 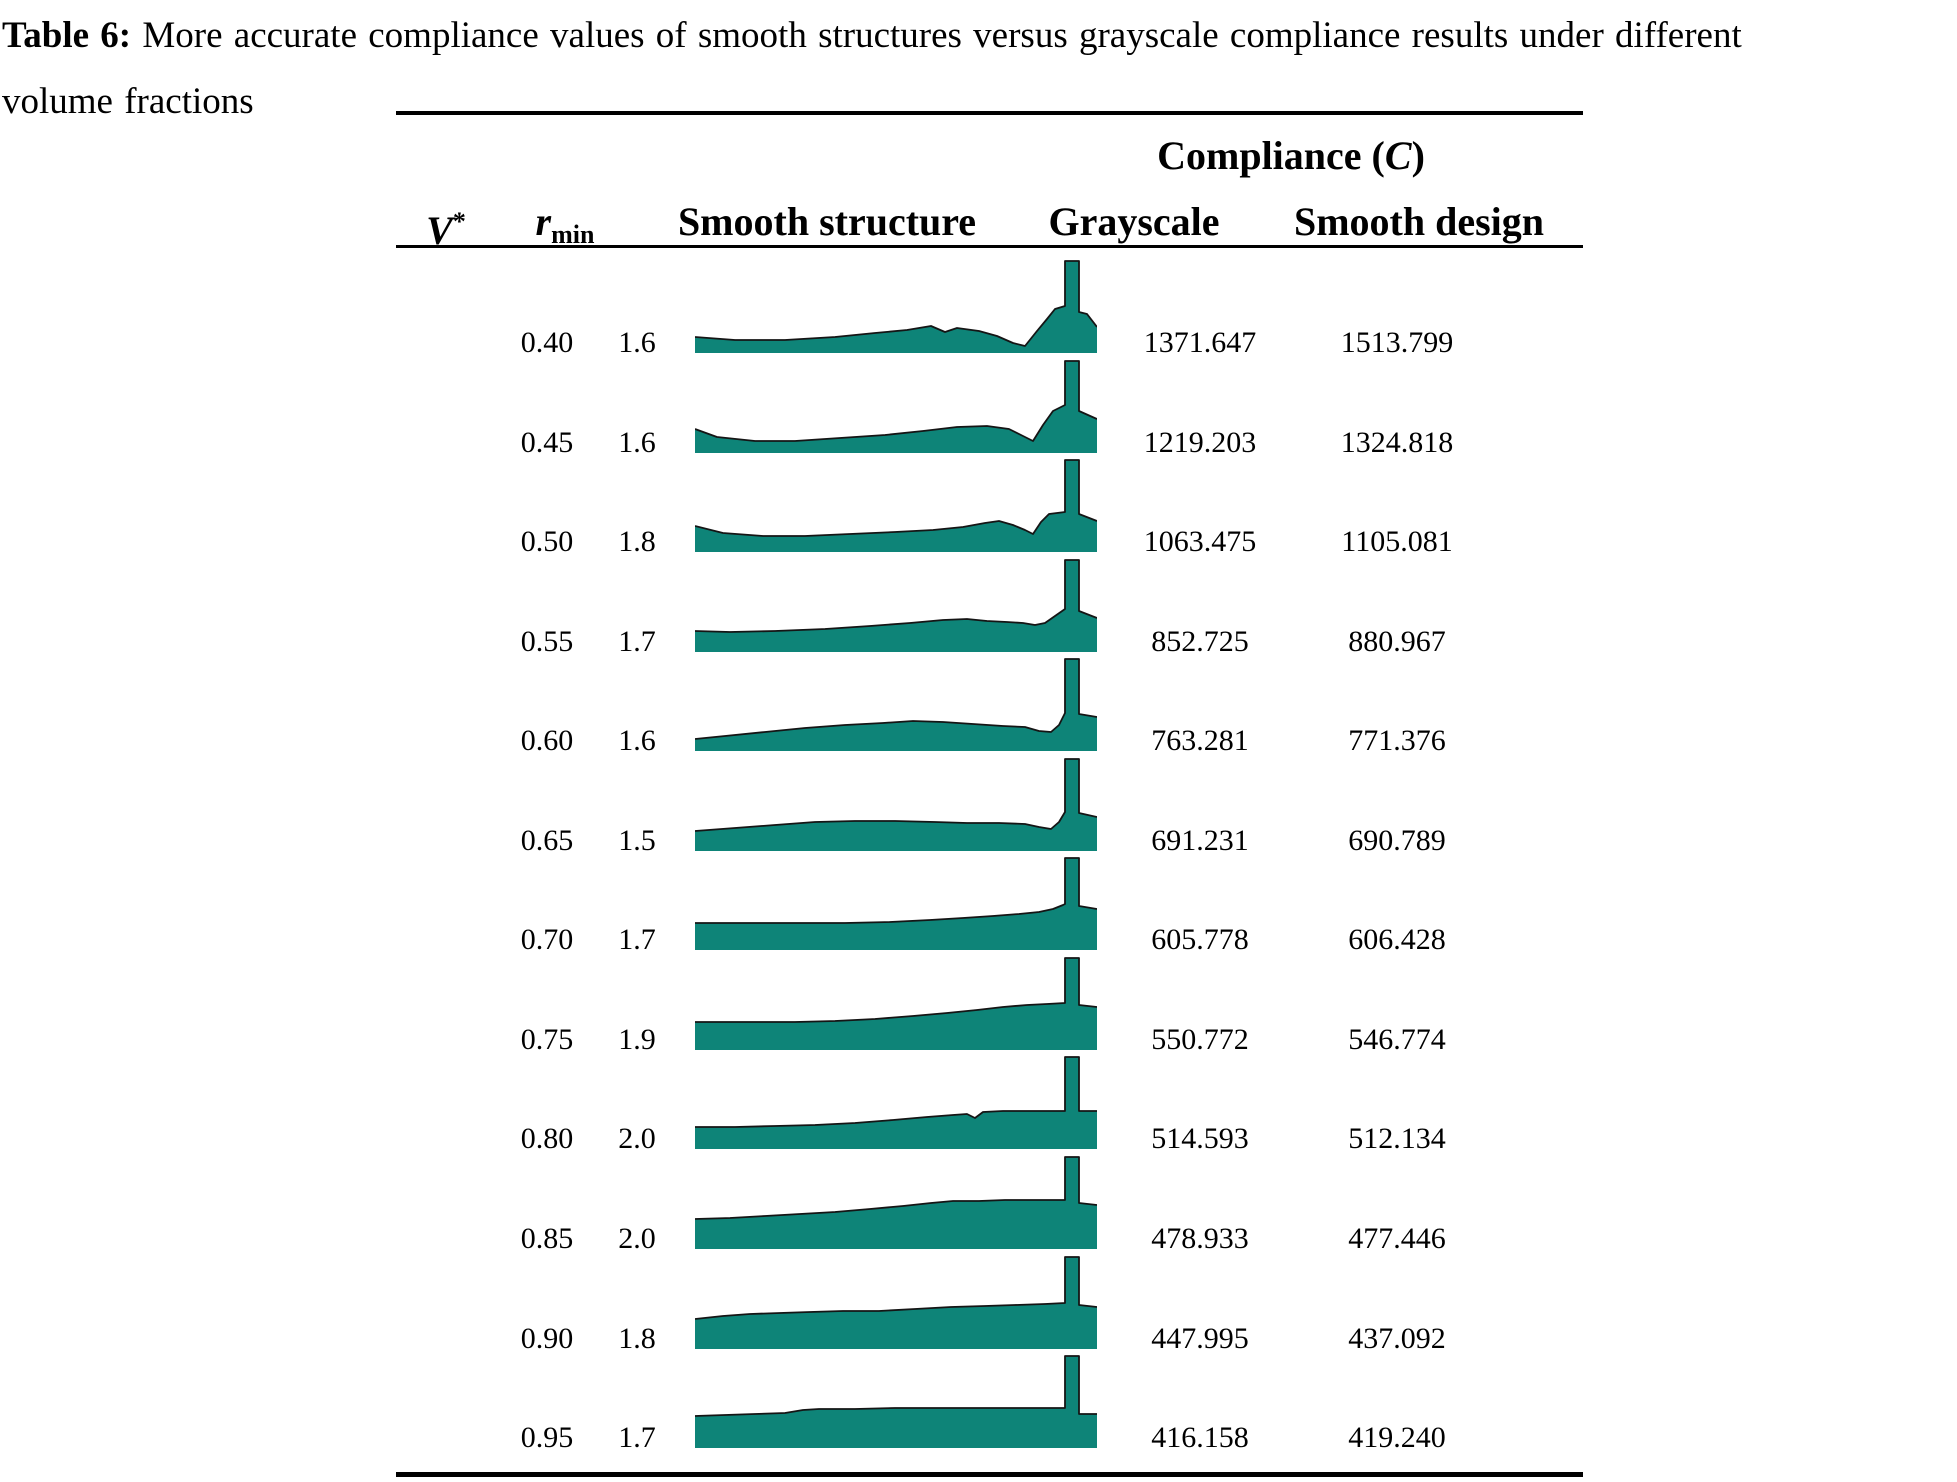 I want to click on grayscale-compliance-value: 1063.475, so click(x=1200, y=542).